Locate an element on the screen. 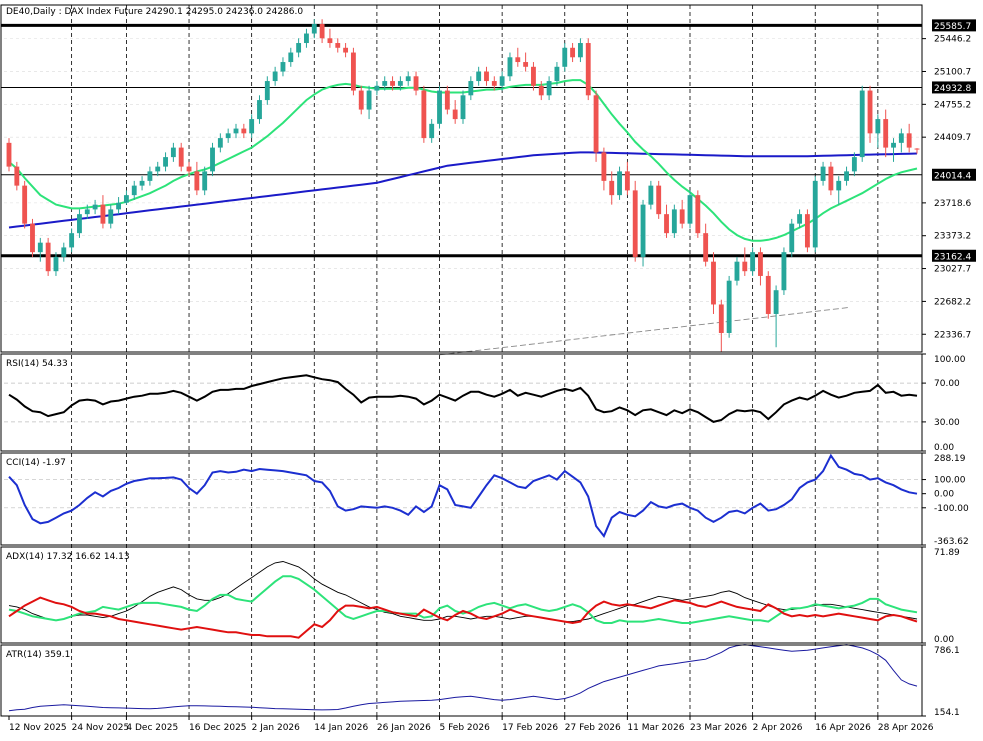 Image resolution: width=983 pixels, height=741 pixels. ma-slow-line is located at coordinates (463, 190).